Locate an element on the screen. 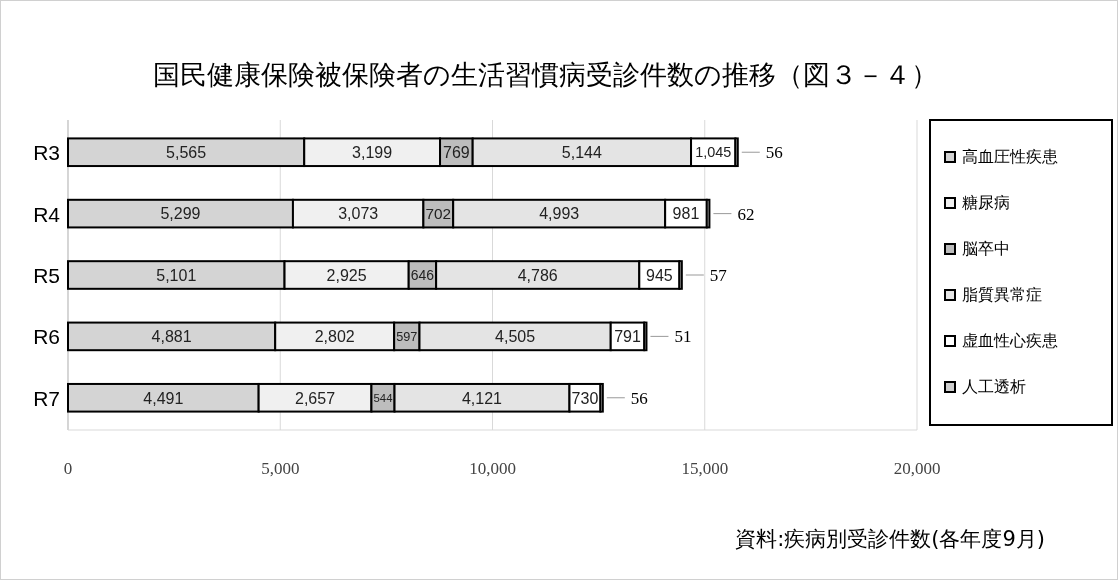 The image size is (1118, 580). data-label: 62 is located at coordinates (746, 214).